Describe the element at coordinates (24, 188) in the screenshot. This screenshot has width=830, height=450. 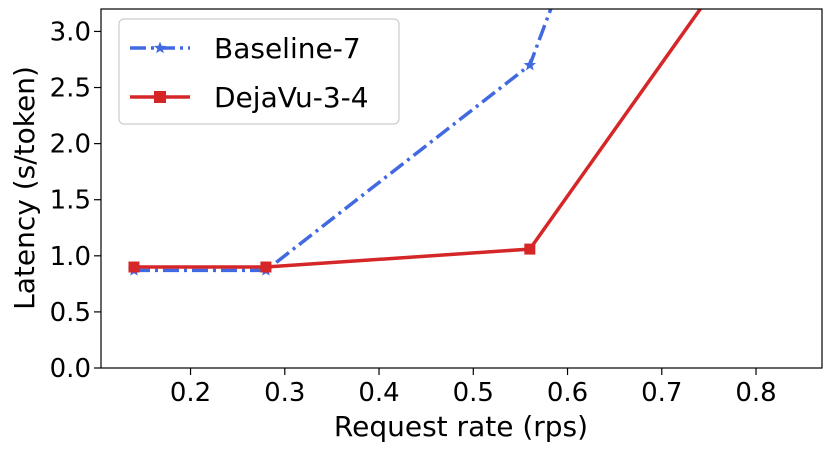
I see `y-axis-label: Latency (s/token)` at that location.